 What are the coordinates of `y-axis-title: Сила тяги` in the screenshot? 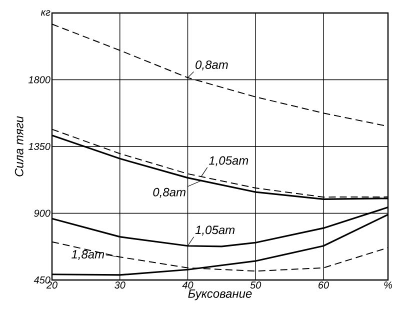 It's located at (19, 146).